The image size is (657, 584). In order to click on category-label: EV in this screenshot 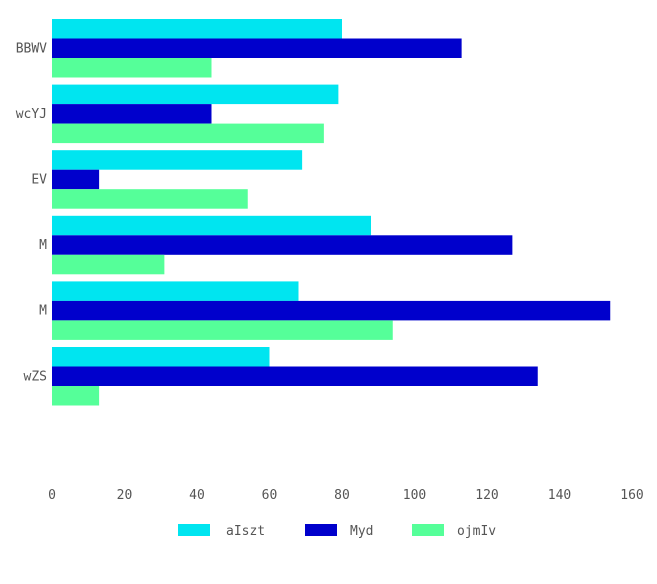, I will do `click(39, 179)`.